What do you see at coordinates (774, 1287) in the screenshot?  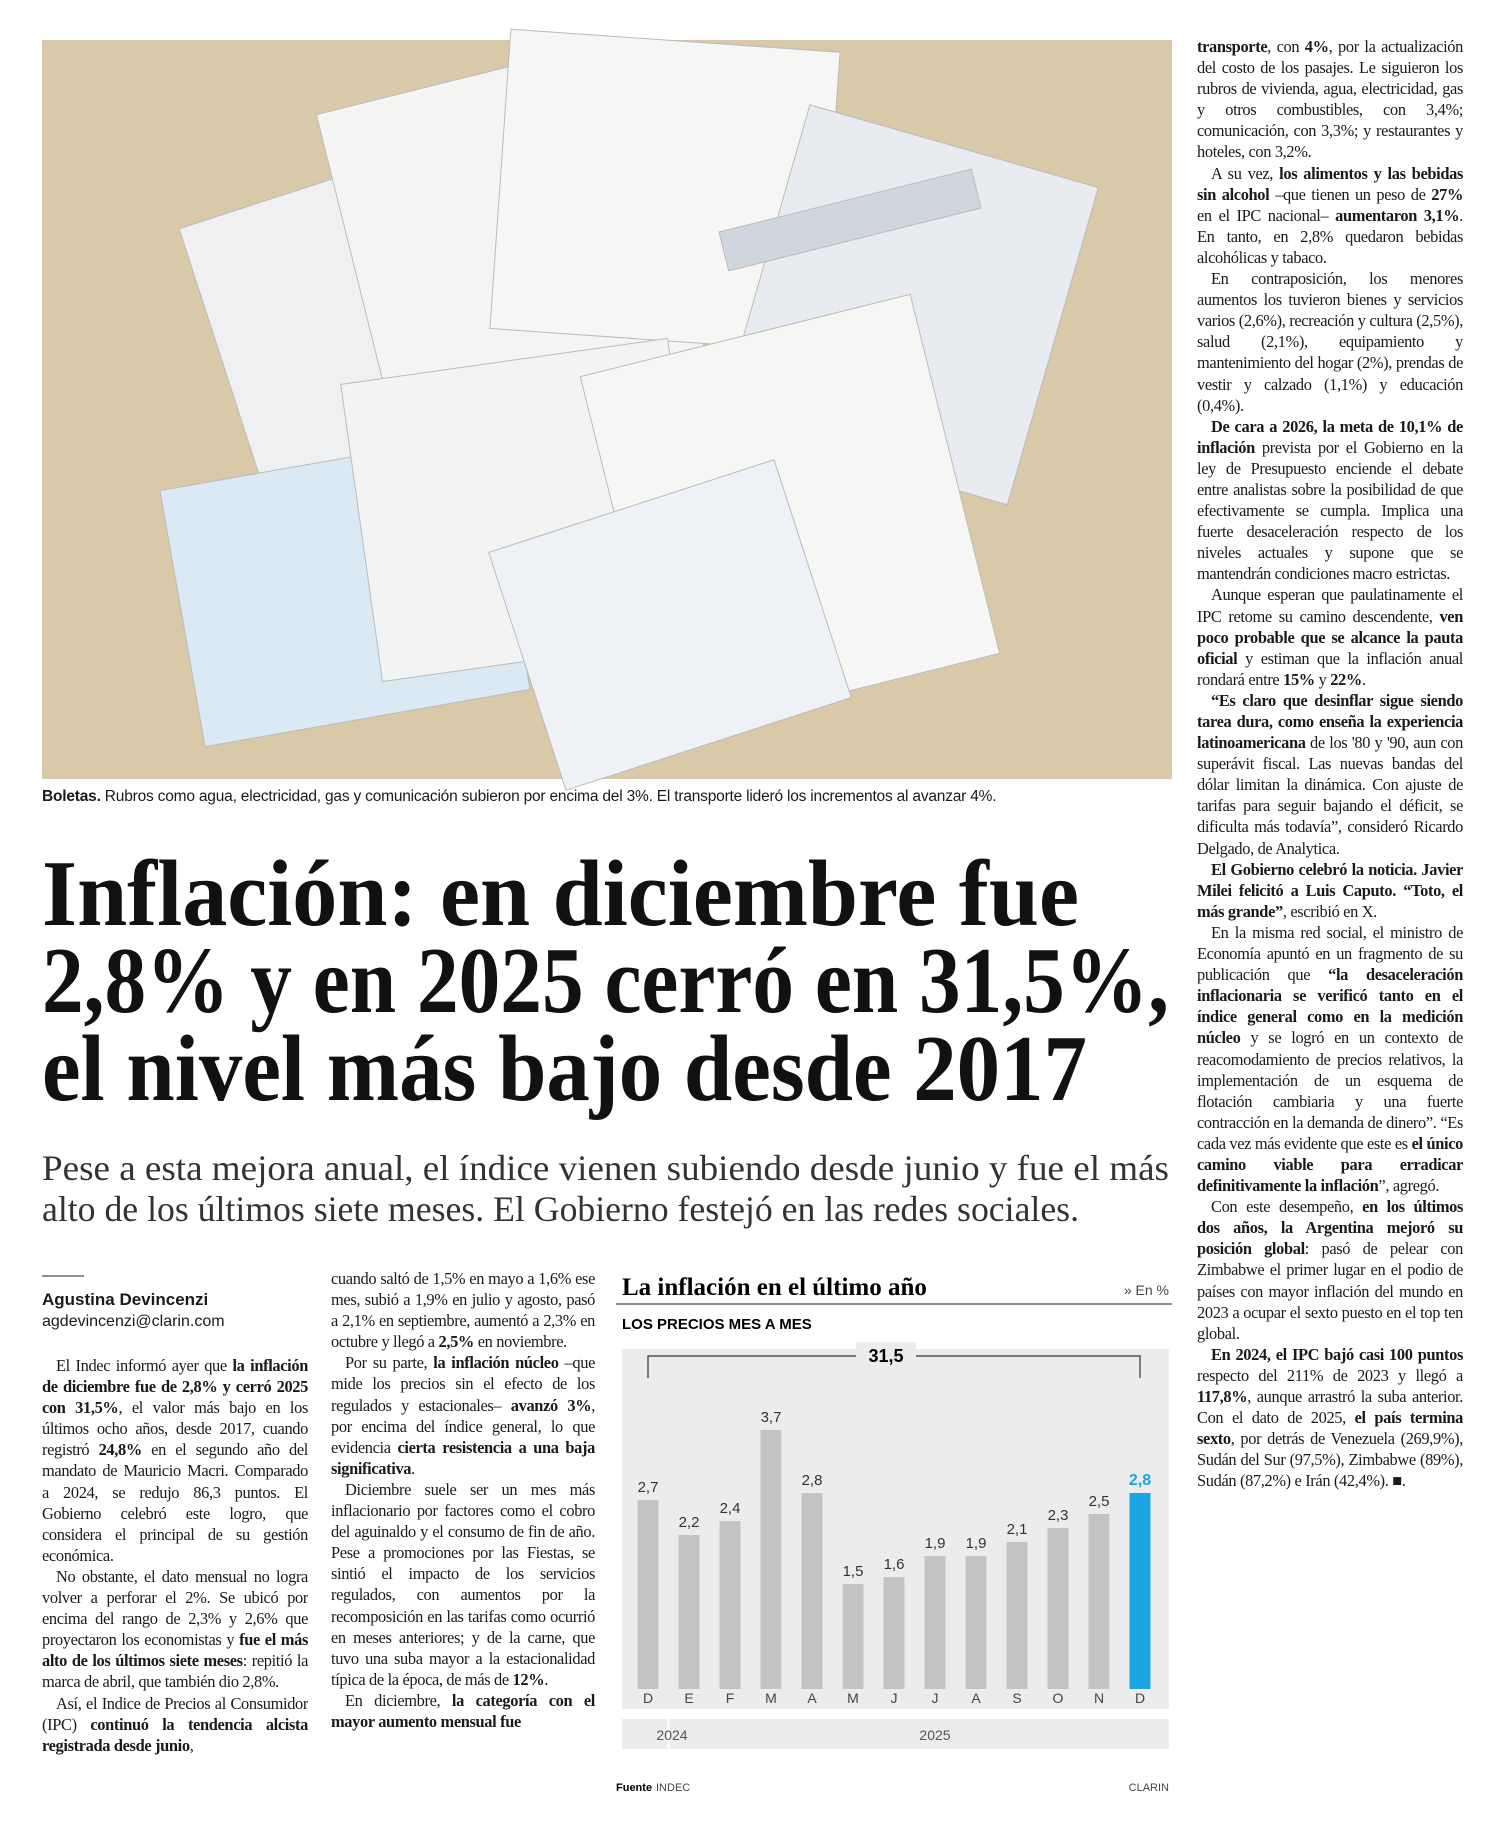 I see `chart-title: La inflación en el último año` at bounding box center [774, 1287].